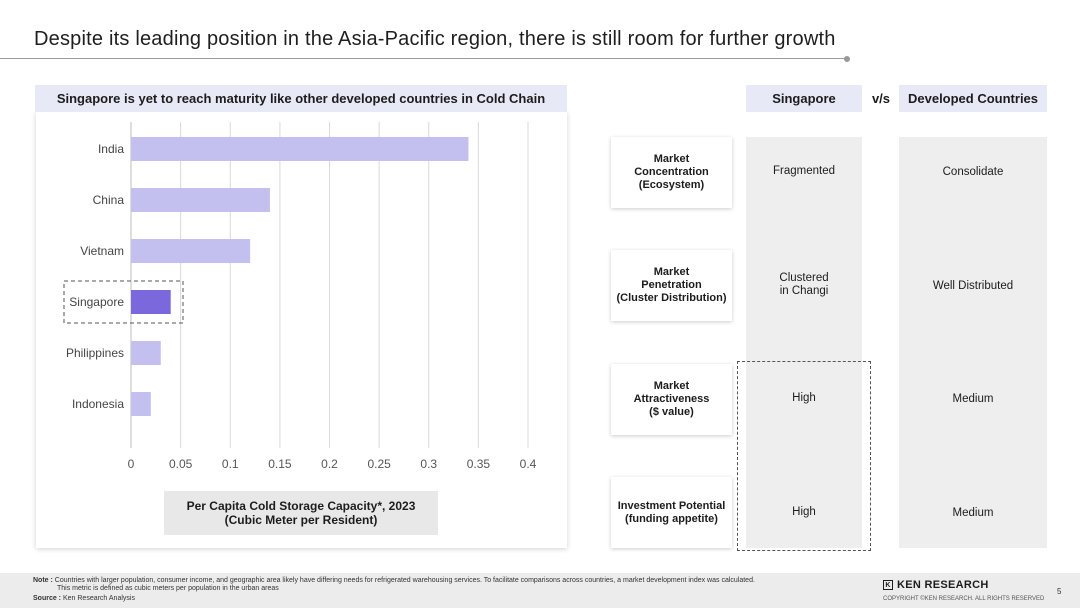 The height and width of the screenshot is (608, 1080). I want to click on row-label-line: Attractiveness, so click(671, 399).